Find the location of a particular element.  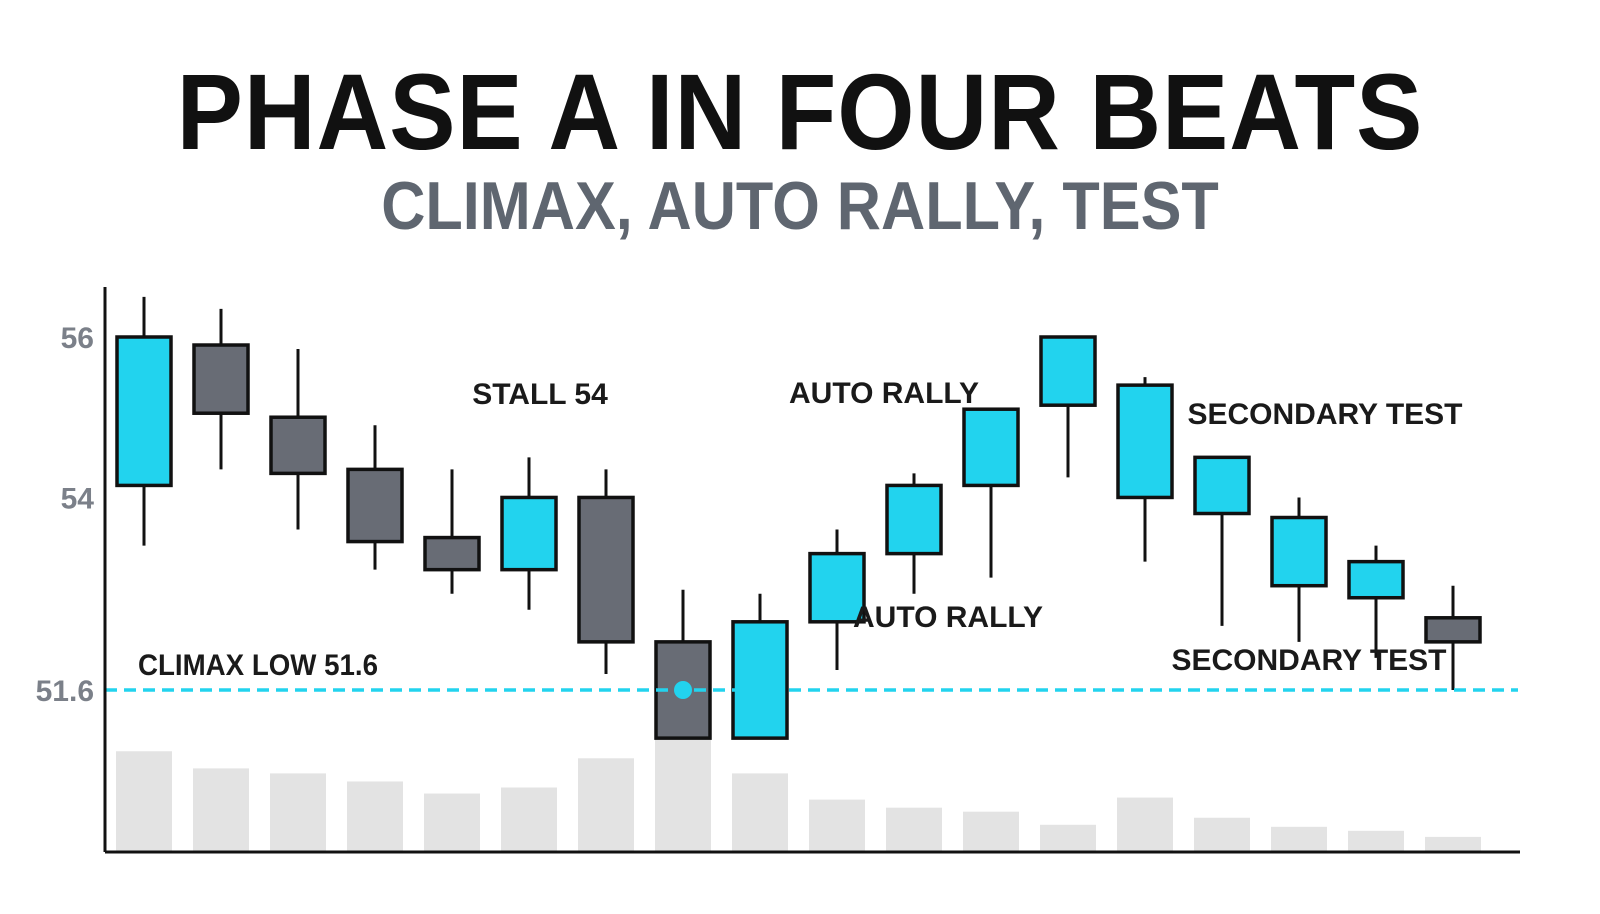

chart-subtitle: CLIMAX, AUTO RALLY, TEST is located at coordinates (800, 206).